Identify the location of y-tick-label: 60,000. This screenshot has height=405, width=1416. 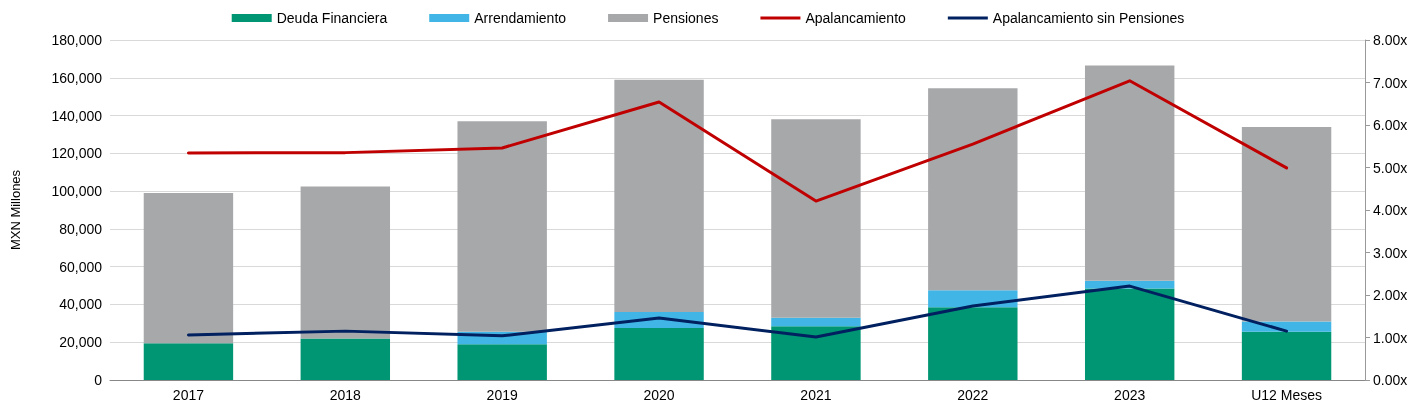
(81, 266).